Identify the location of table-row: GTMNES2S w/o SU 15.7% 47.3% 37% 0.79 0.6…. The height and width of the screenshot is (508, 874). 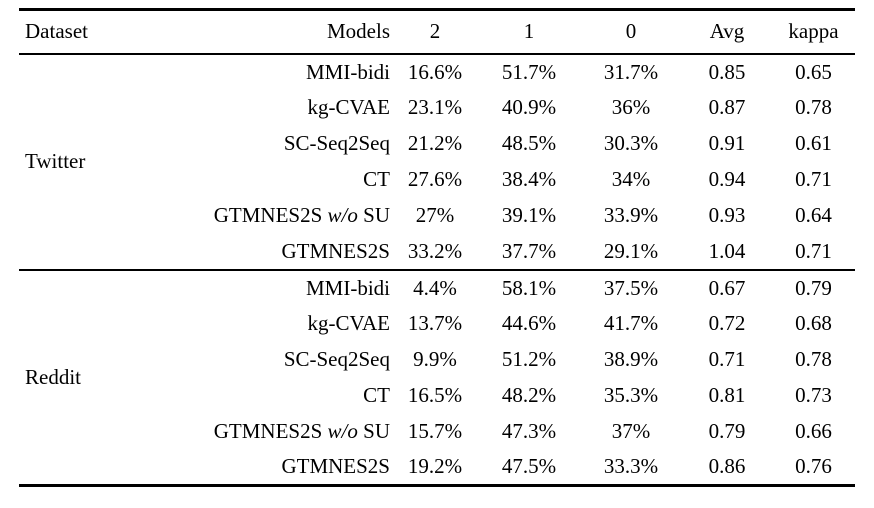
(437, 432).